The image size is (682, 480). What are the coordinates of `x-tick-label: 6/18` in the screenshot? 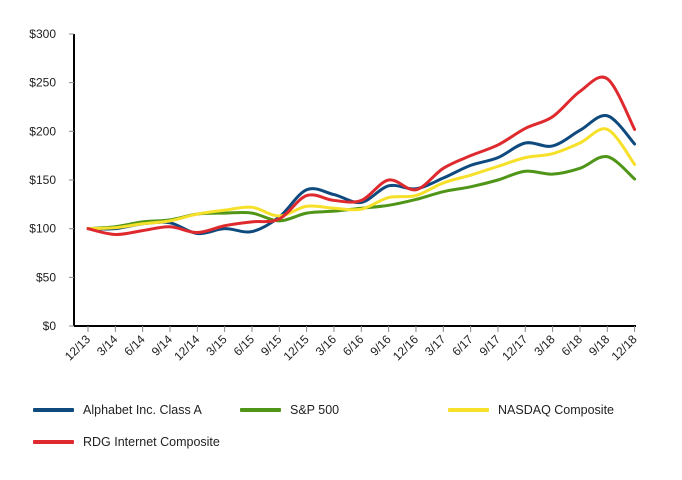 It's located at (572, 345).